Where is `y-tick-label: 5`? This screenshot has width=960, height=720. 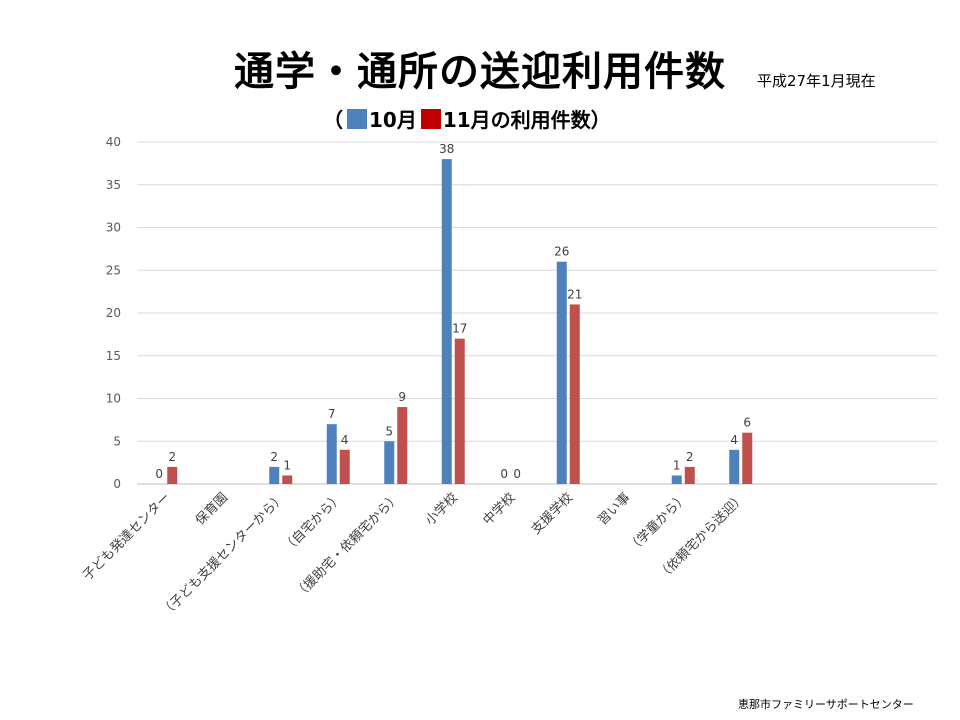
y-tick-label: 5 is located at coordinates (117, 441).